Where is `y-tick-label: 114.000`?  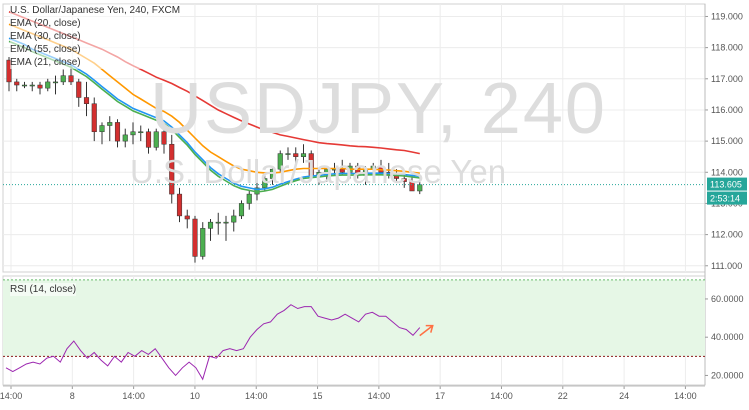
y-tick-label: 114.000 is located at coordinates (727, 172).